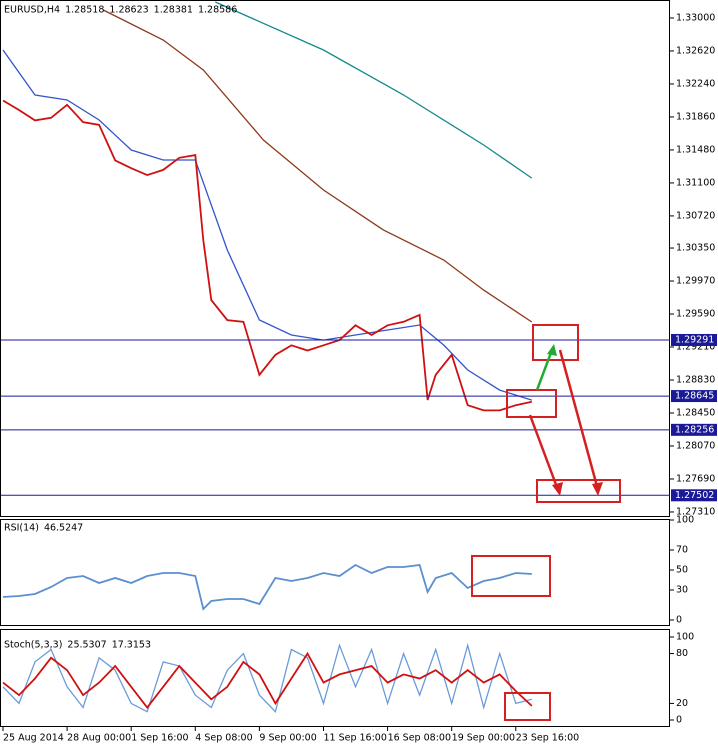  Describe the element at coordinates (287, 738) in the screenshot. I see `x-tick-label: 9 Sep 00:00` at that location.